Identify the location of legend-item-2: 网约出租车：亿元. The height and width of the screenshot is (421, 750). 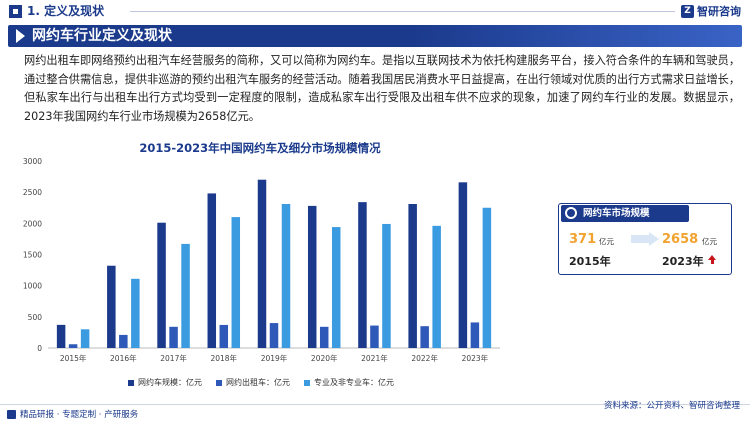
(253, 382).